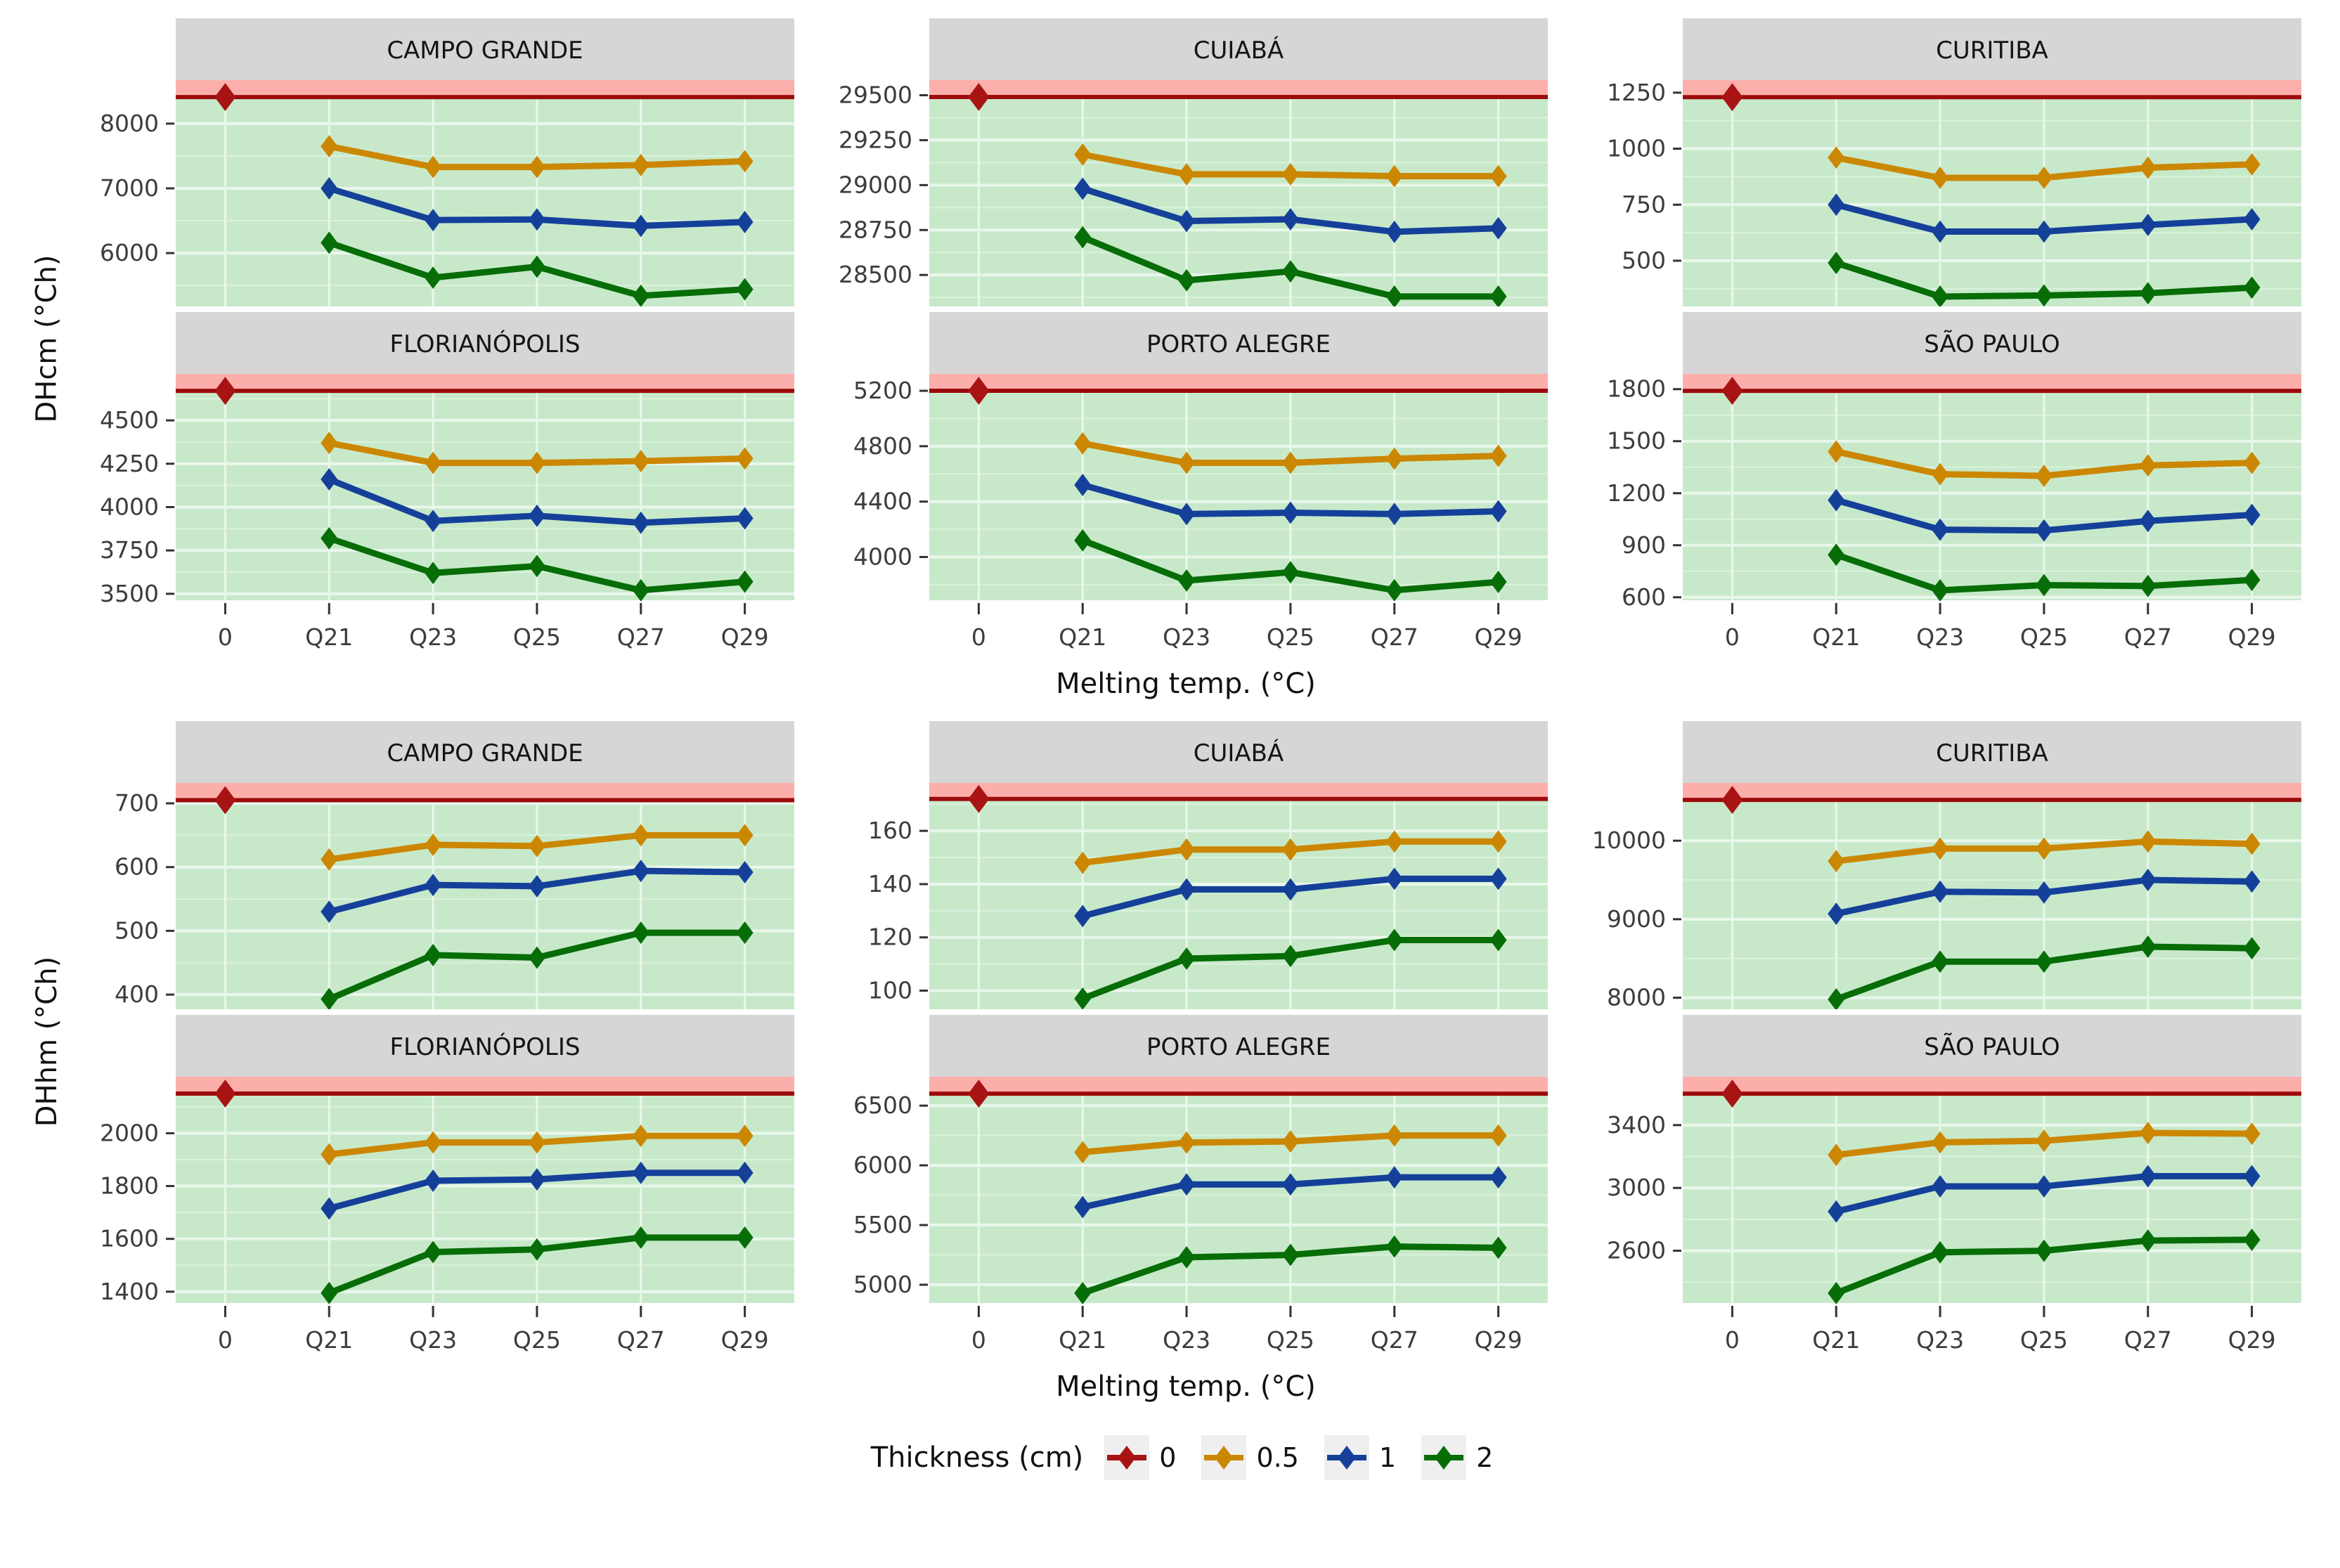 The width and height of the screenshot is (2340, 1568). Describe the element at coordinates (47, 1041) in the screenshot. I see `y-axis-title-wrap-dhhm: DHhm (°Ch)` at that location.